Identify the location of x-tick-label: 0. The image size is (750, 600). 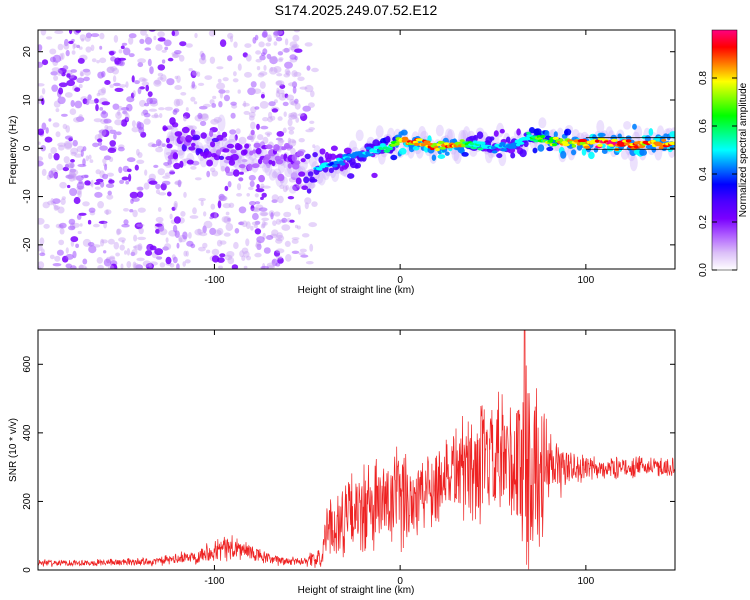
(400, 280).